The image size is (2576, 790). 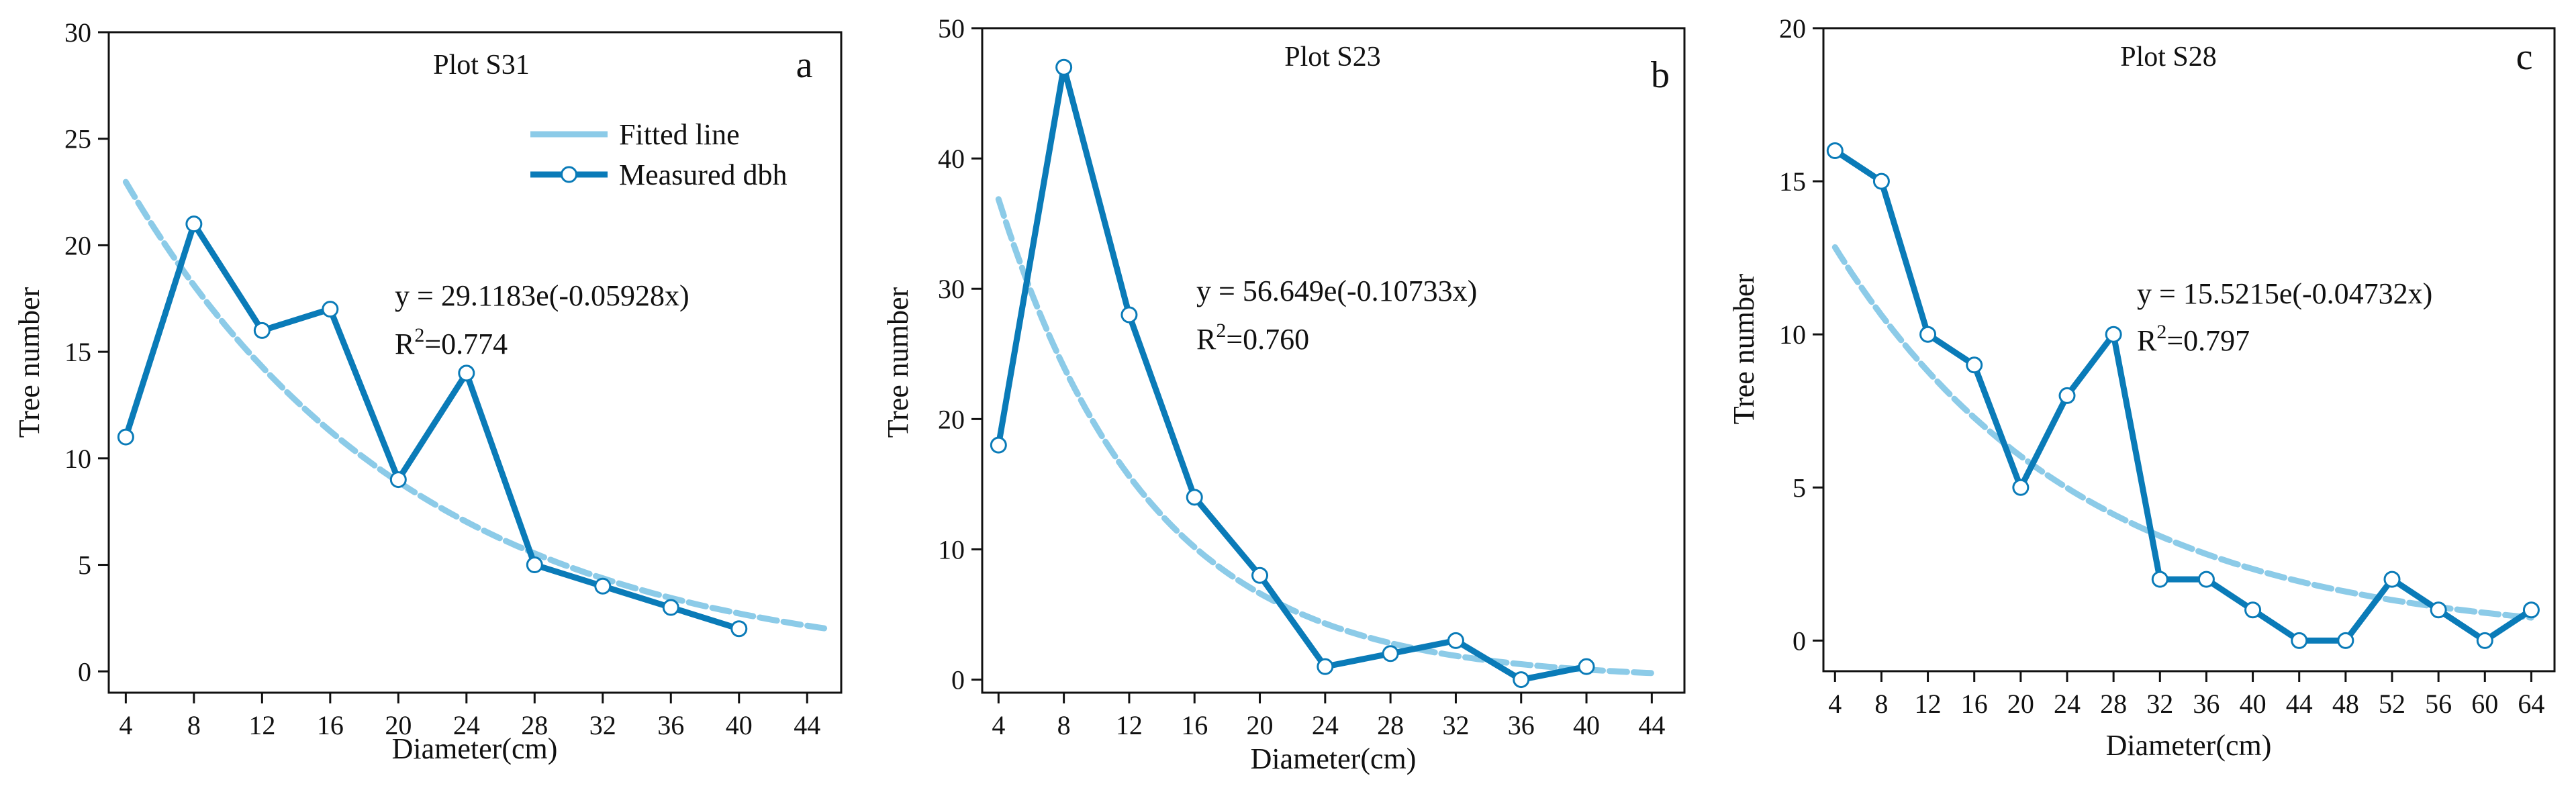 What do you see at coordinates (951, 159) in the screenshot?
I see `y-tick-label: 40` at bounding box center [951, 159].